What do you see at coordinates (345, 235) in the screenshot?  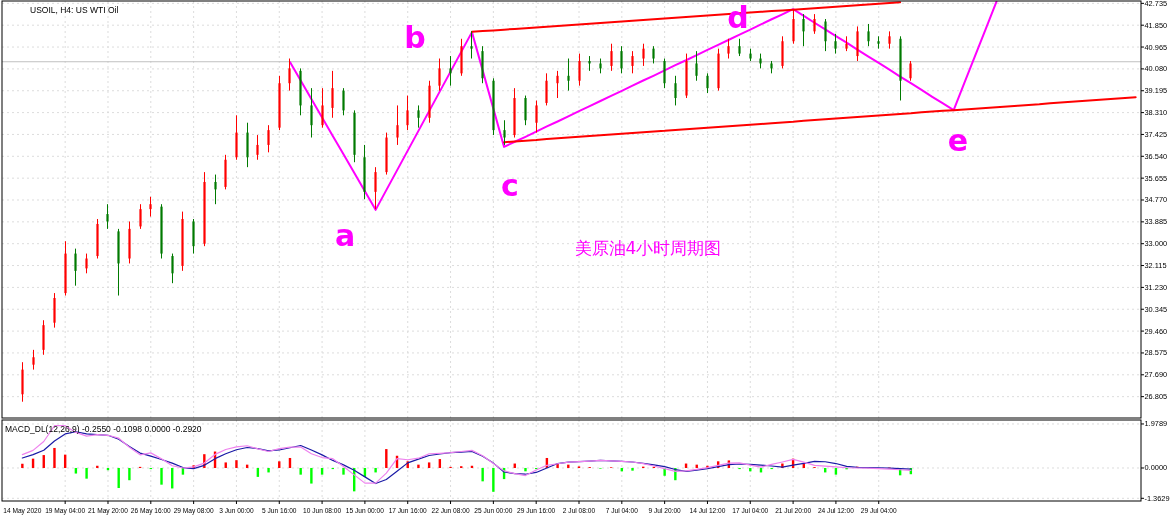 I see `annotation: a` at bounding box center [345, 235].